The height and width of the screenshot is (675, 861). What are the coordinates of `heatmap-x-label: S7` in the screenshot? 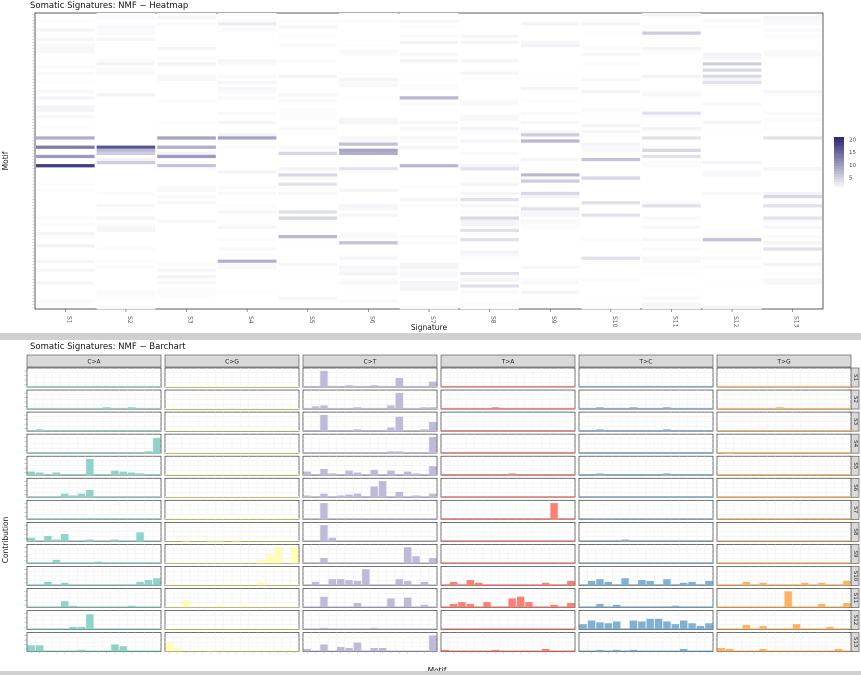 It's located at (432, 320).